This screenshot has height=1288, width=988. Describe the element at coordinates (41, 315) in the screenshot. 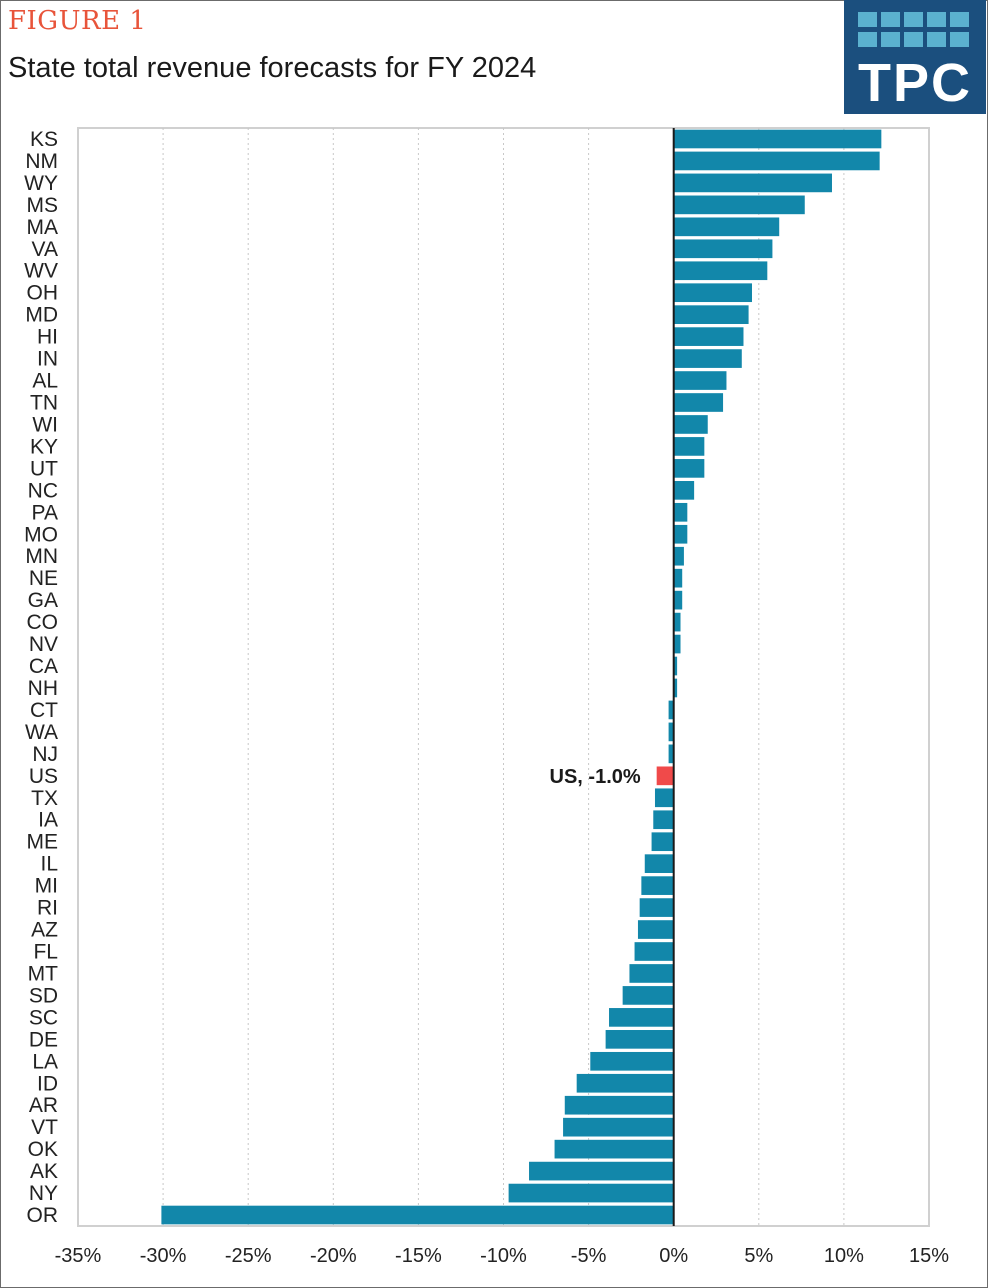

I see `category-label: MD` at that location.